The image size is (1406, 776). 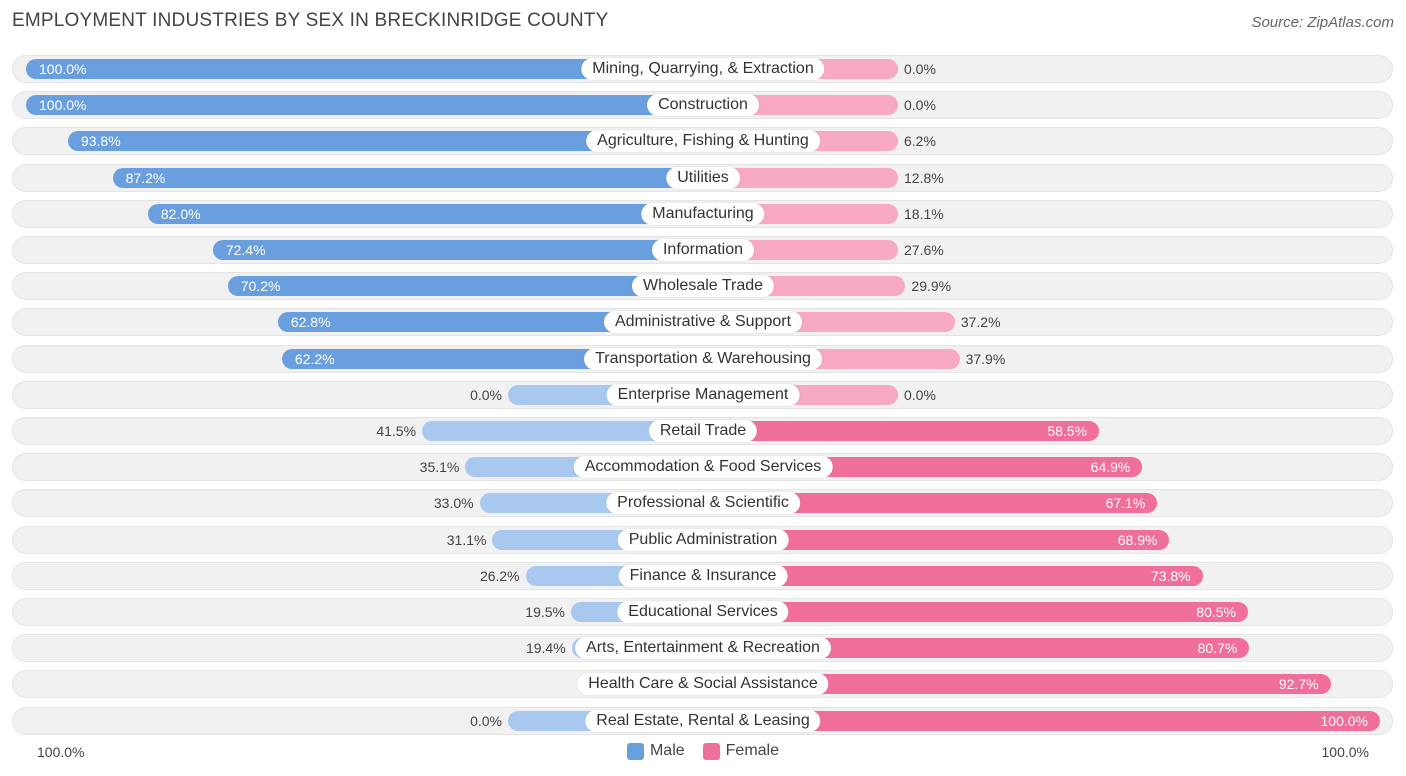 What do you see at coordinates (486, 394) in the screenshot?
I see `value-male-enterprise-management: 0.0%` at bounding box center [486, 394].